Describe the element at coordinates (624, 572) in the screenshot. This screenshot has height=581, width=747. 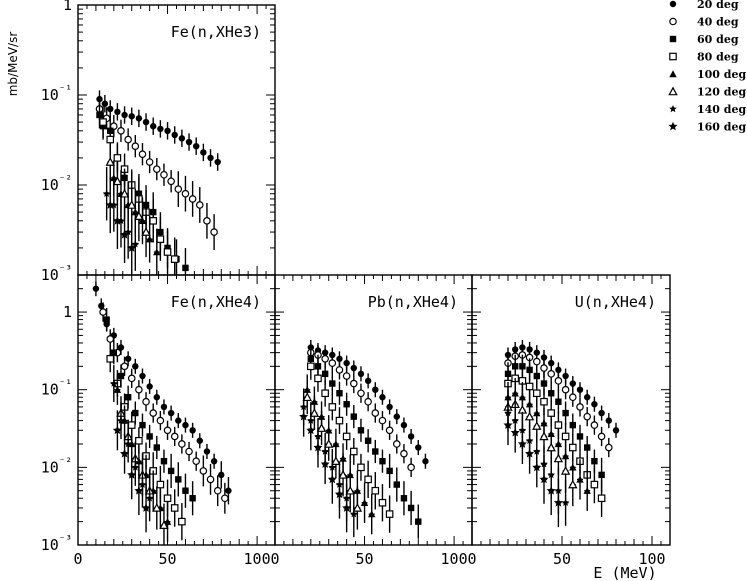
I see `x-axis-title: E (MeV)` at that location.